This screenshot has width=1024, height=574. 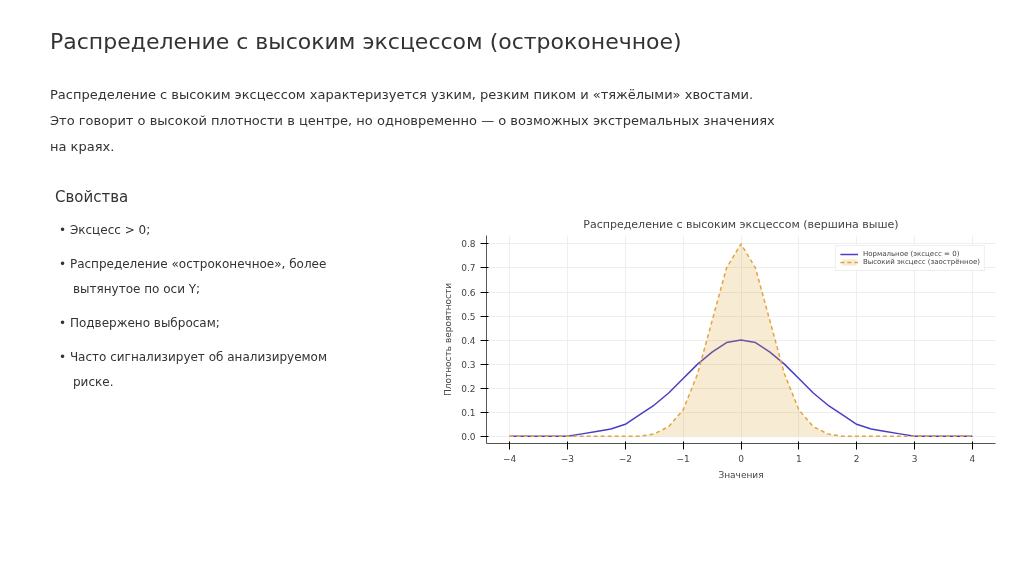 What do you see at coordinates (468, 340) in the screenshot?
I see `y-tick-label: 0.4` at bounding box center [468, 340].